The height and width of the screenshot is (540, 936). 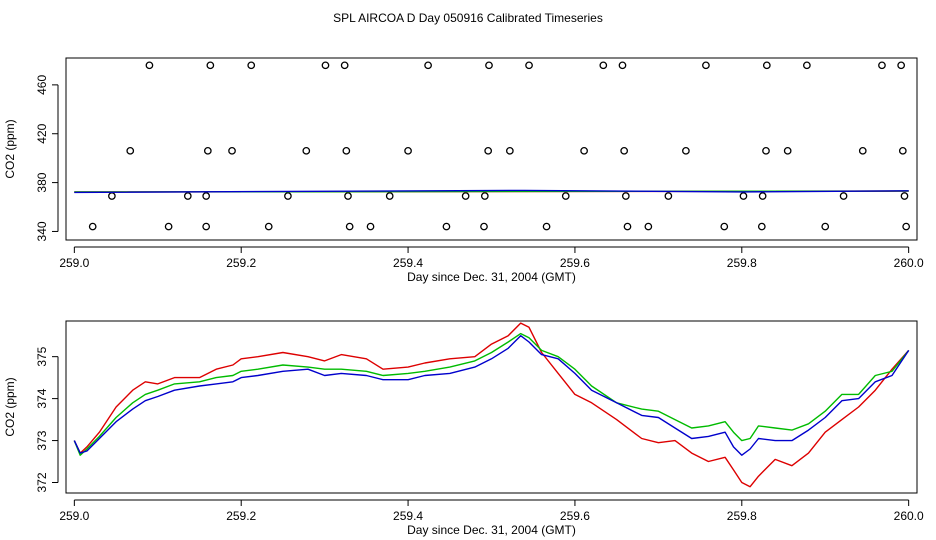 I want to click on series-line-blue, so click(x=491, y=191).